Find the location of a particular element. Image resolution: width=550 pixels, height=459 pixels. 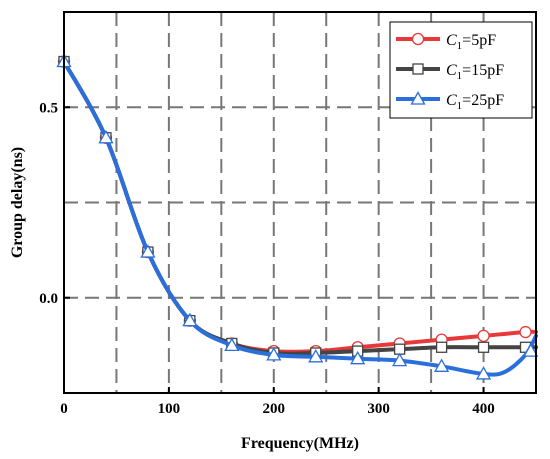

legend-item-3: C1=25pF is located at coordinates (450, 101).